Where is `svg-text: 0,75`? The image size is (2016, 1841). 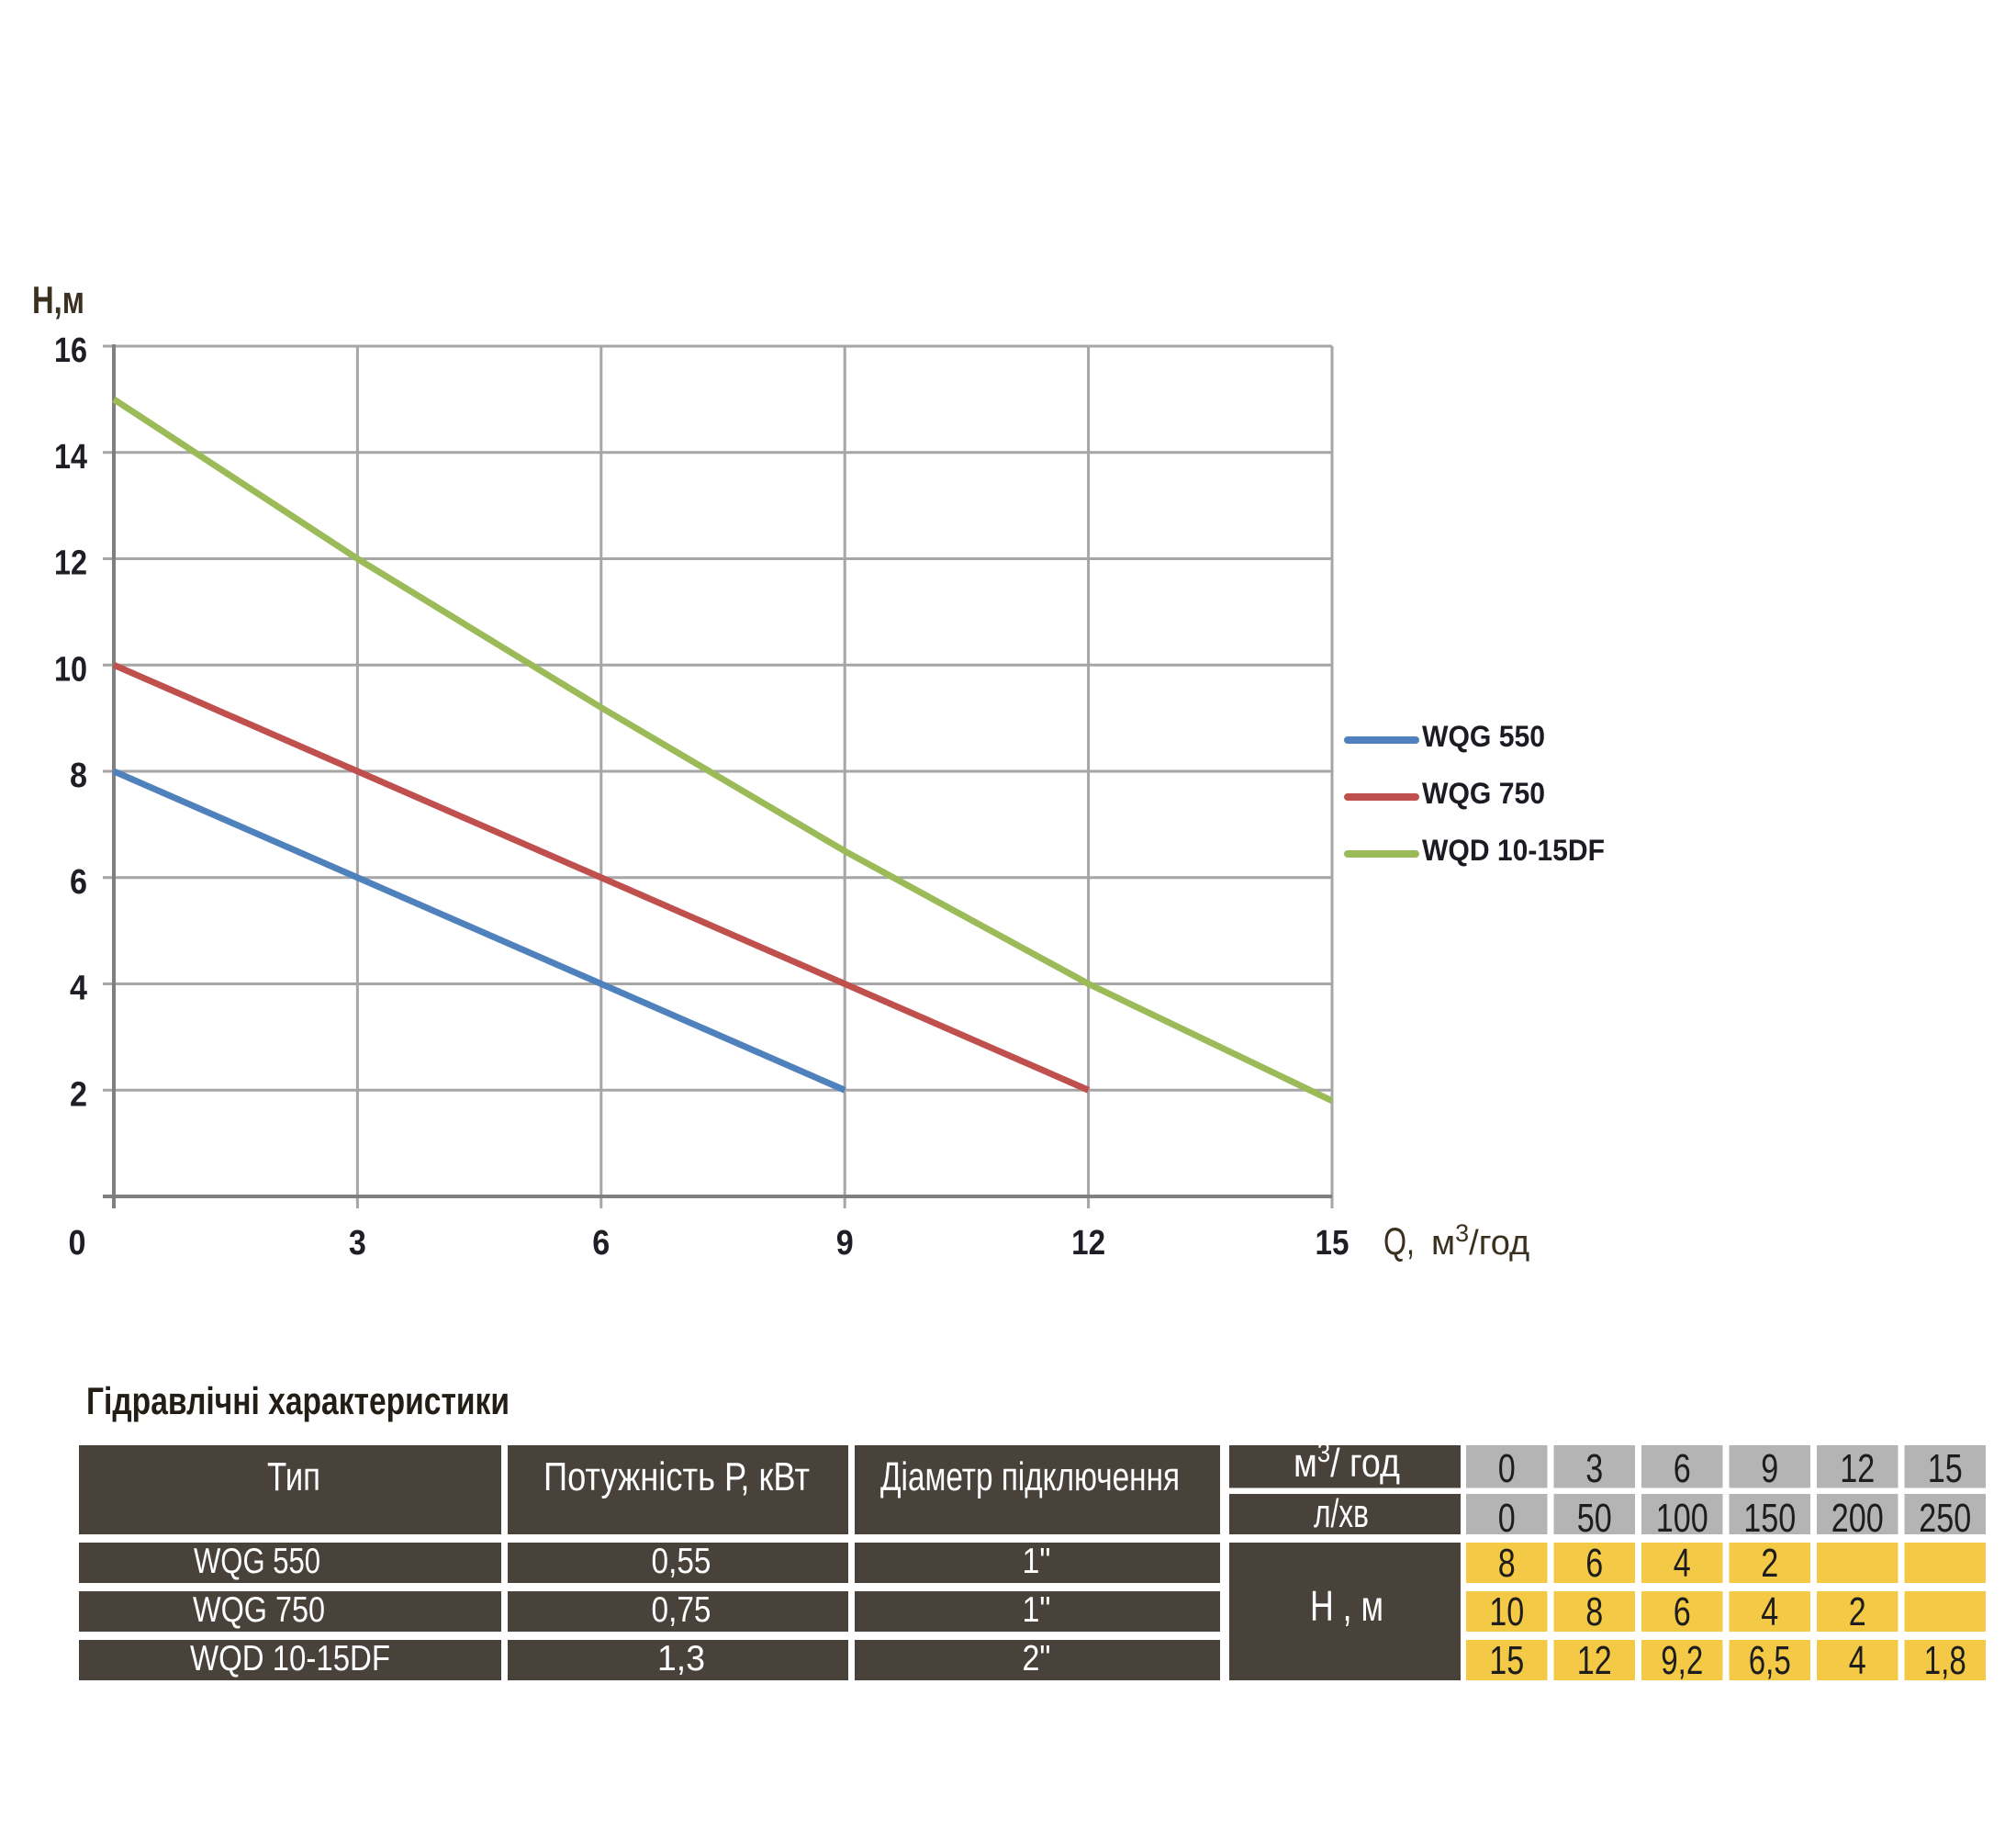 svg-text: 0,75 is located at coordinates (681, 1610).